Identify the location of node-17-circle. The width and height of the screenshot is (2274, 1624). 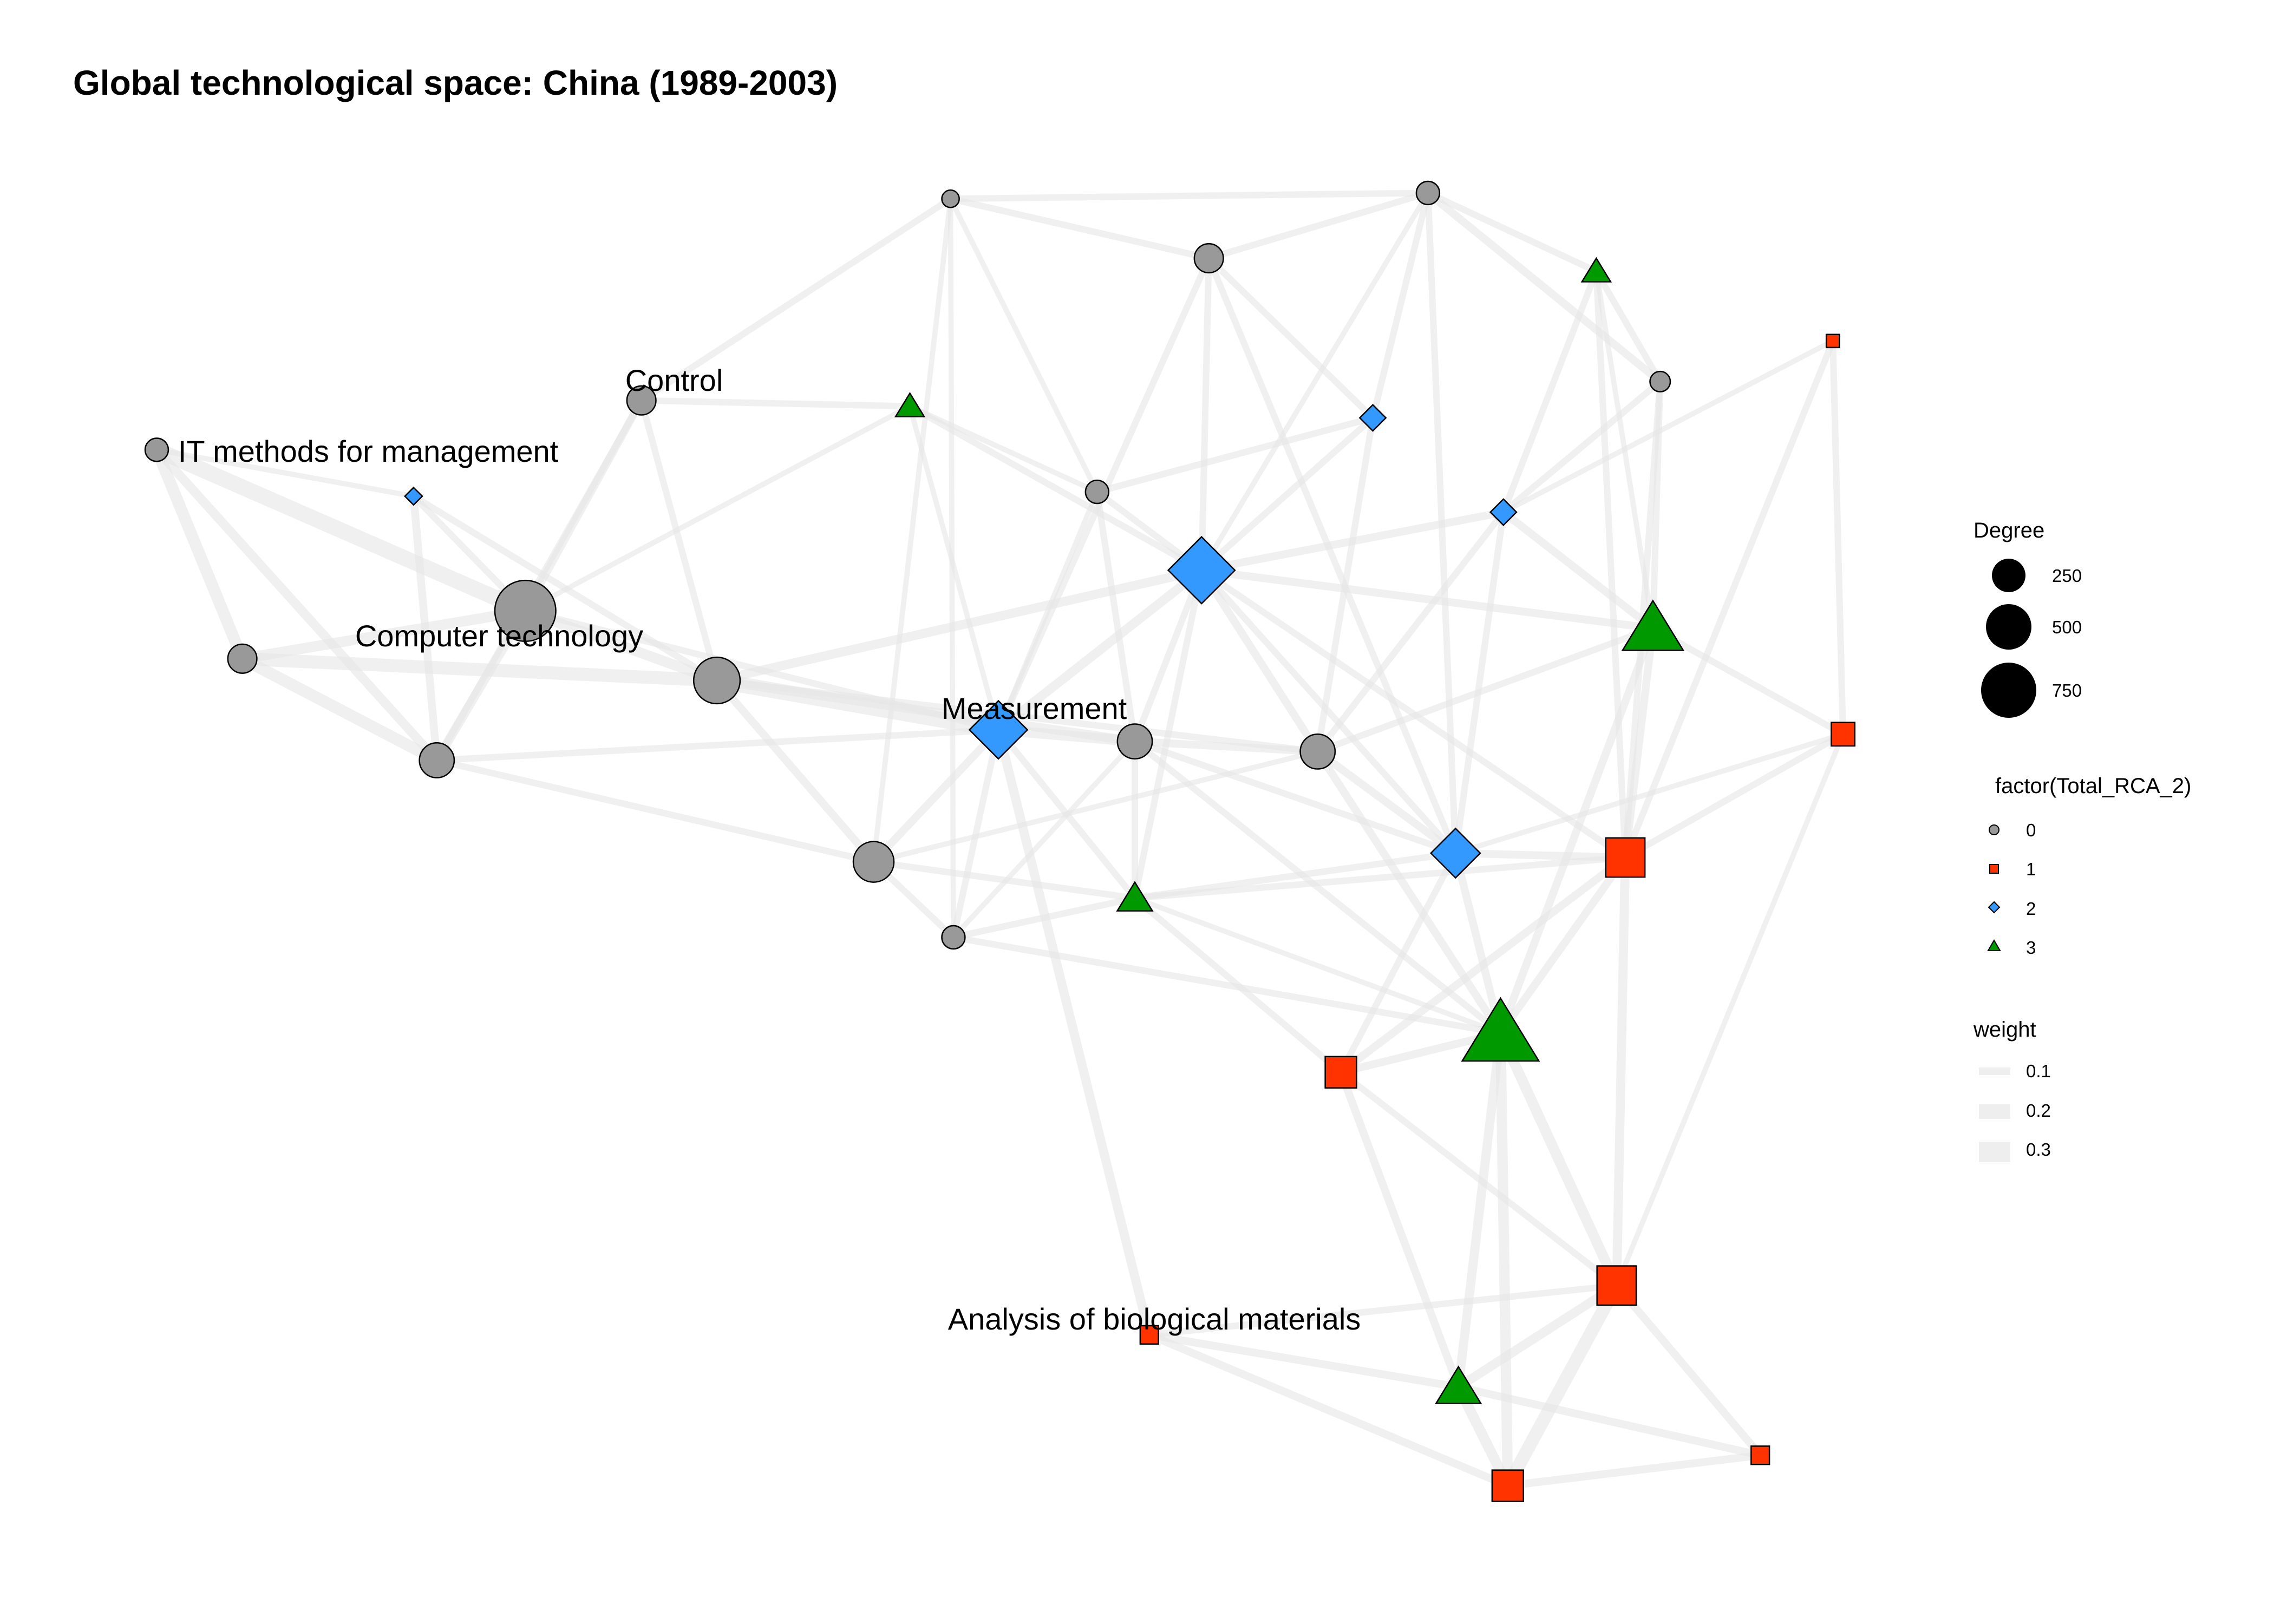
(716, 680).